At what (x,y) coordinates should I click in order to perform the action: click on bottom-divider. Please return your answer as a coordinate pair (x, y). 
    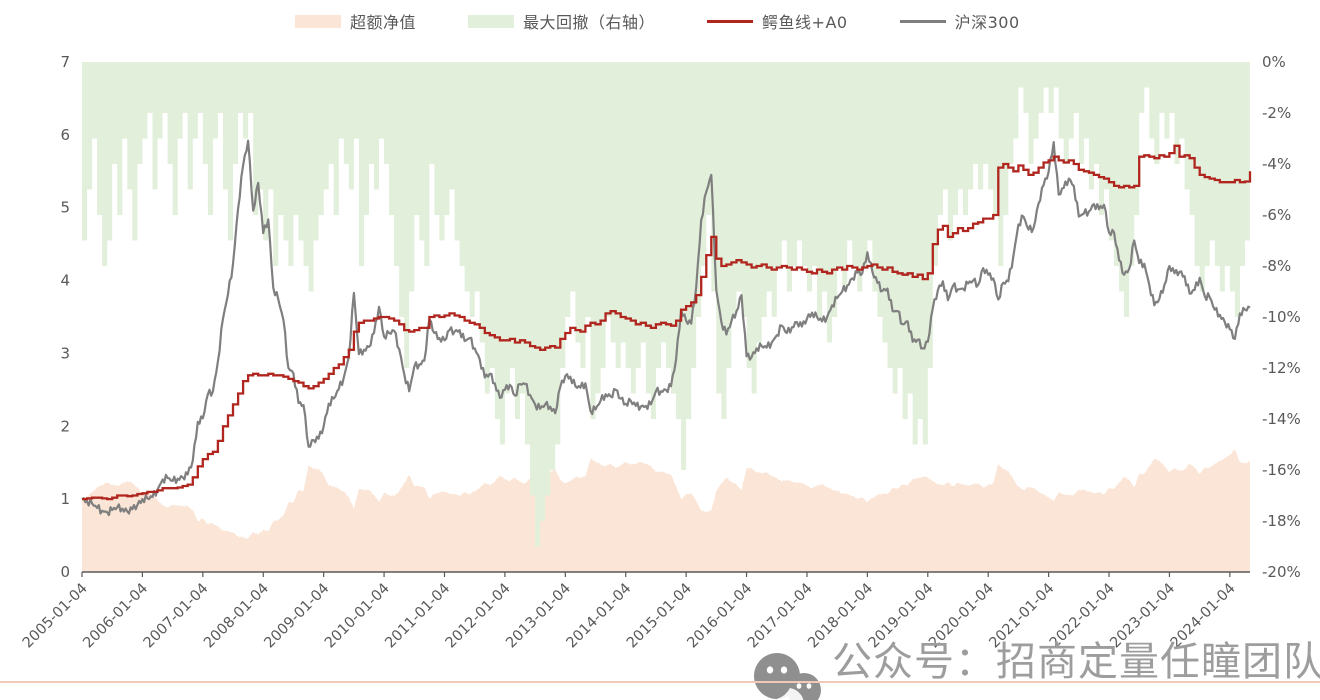
    Looking at the image, I should click on (660, 682).